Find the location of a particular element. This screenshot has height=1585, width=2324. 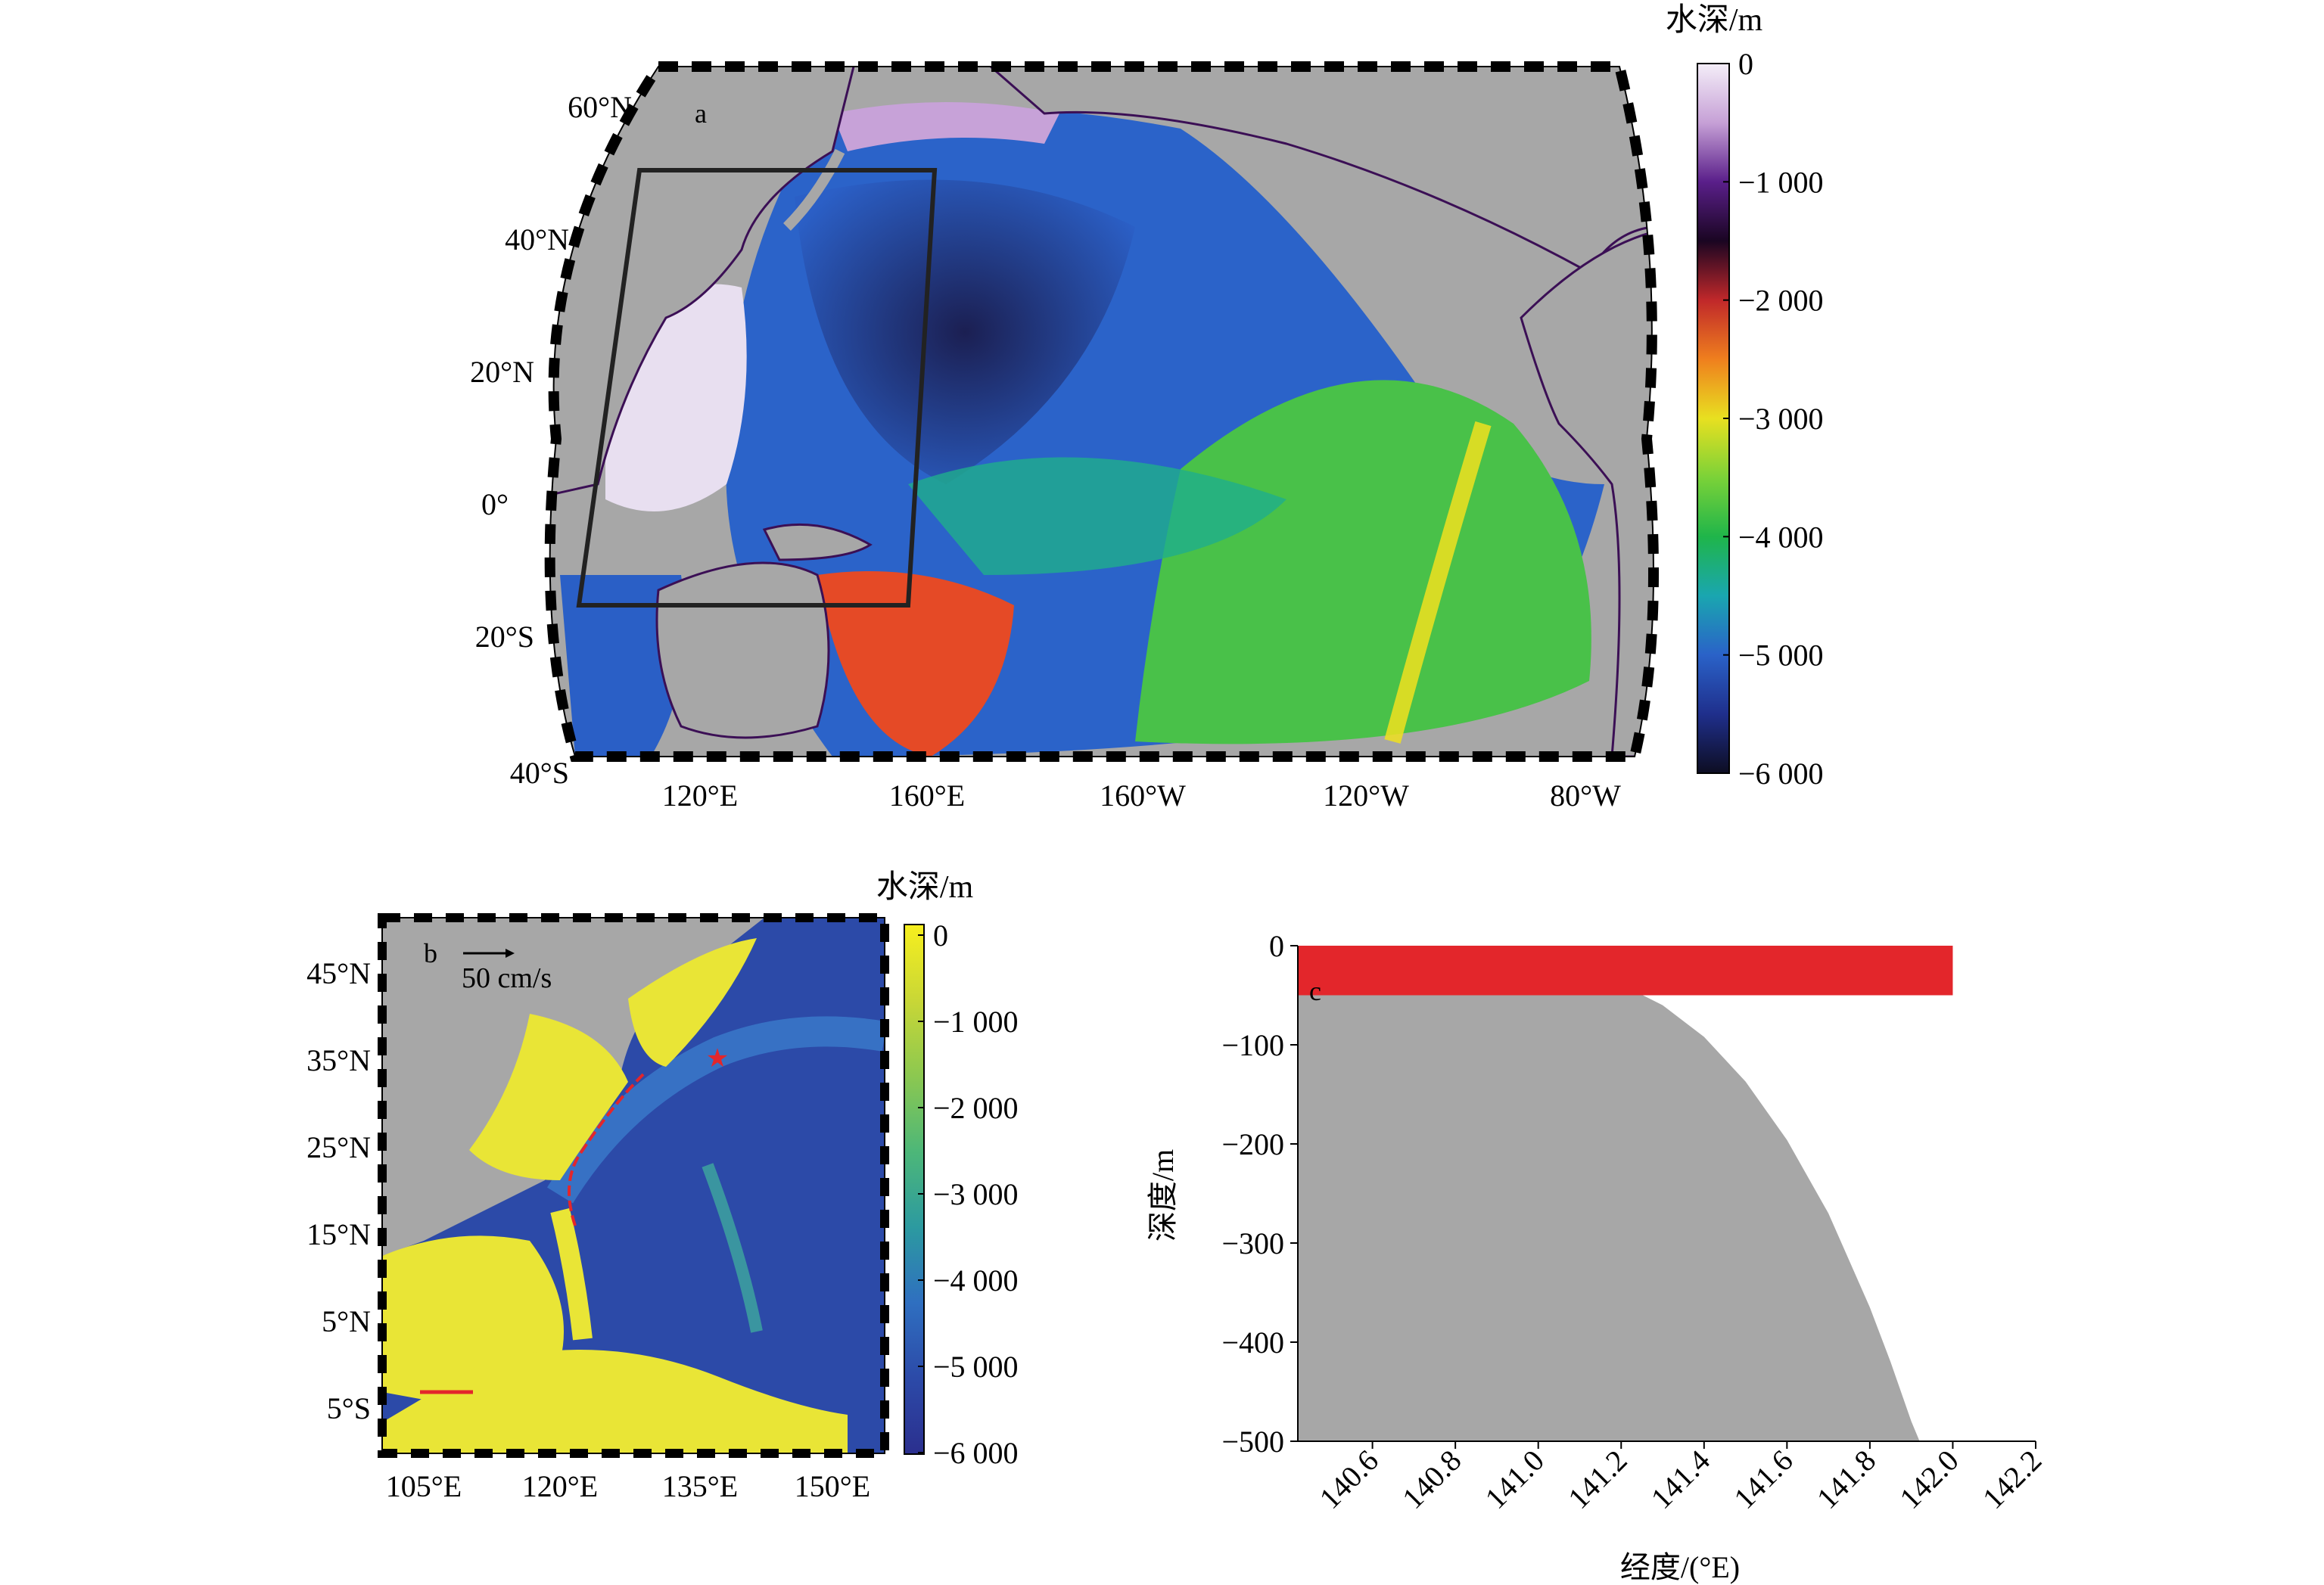

lon-label: 135°E is located at coordinates (700, 1486).